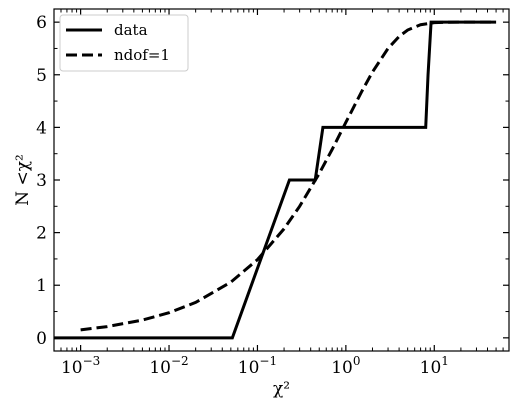 Image resolution: width=515 pixels, height=401 pixels. Describe the element at coordinates (41, 76) in the screenshot. I see `y-tick-label: 5` at that location.